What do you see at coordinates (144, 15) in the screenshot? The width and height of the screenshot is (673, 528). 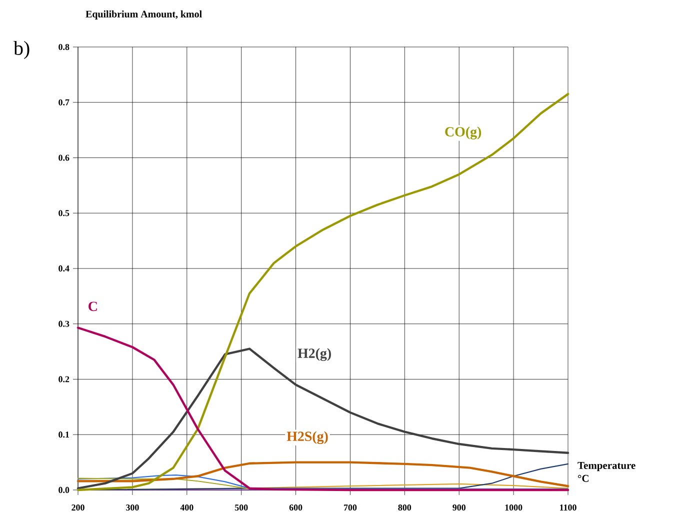 I see `y-axis-title: Equilibrium Amount, kmol` at bounding box center [144, 15].